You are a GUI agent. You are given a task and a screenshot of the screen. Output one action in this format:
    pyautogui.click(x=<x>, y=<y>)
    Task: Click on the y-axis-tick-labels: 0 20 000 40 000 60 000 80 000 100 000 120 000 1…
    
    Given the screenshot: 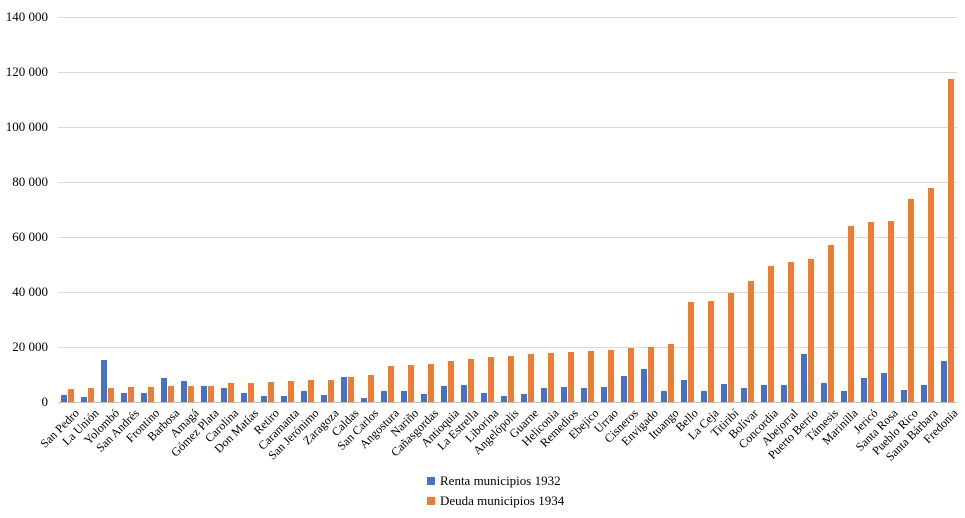 What is the action you would take?
    pyautogui.click(x=26, y=209)
    